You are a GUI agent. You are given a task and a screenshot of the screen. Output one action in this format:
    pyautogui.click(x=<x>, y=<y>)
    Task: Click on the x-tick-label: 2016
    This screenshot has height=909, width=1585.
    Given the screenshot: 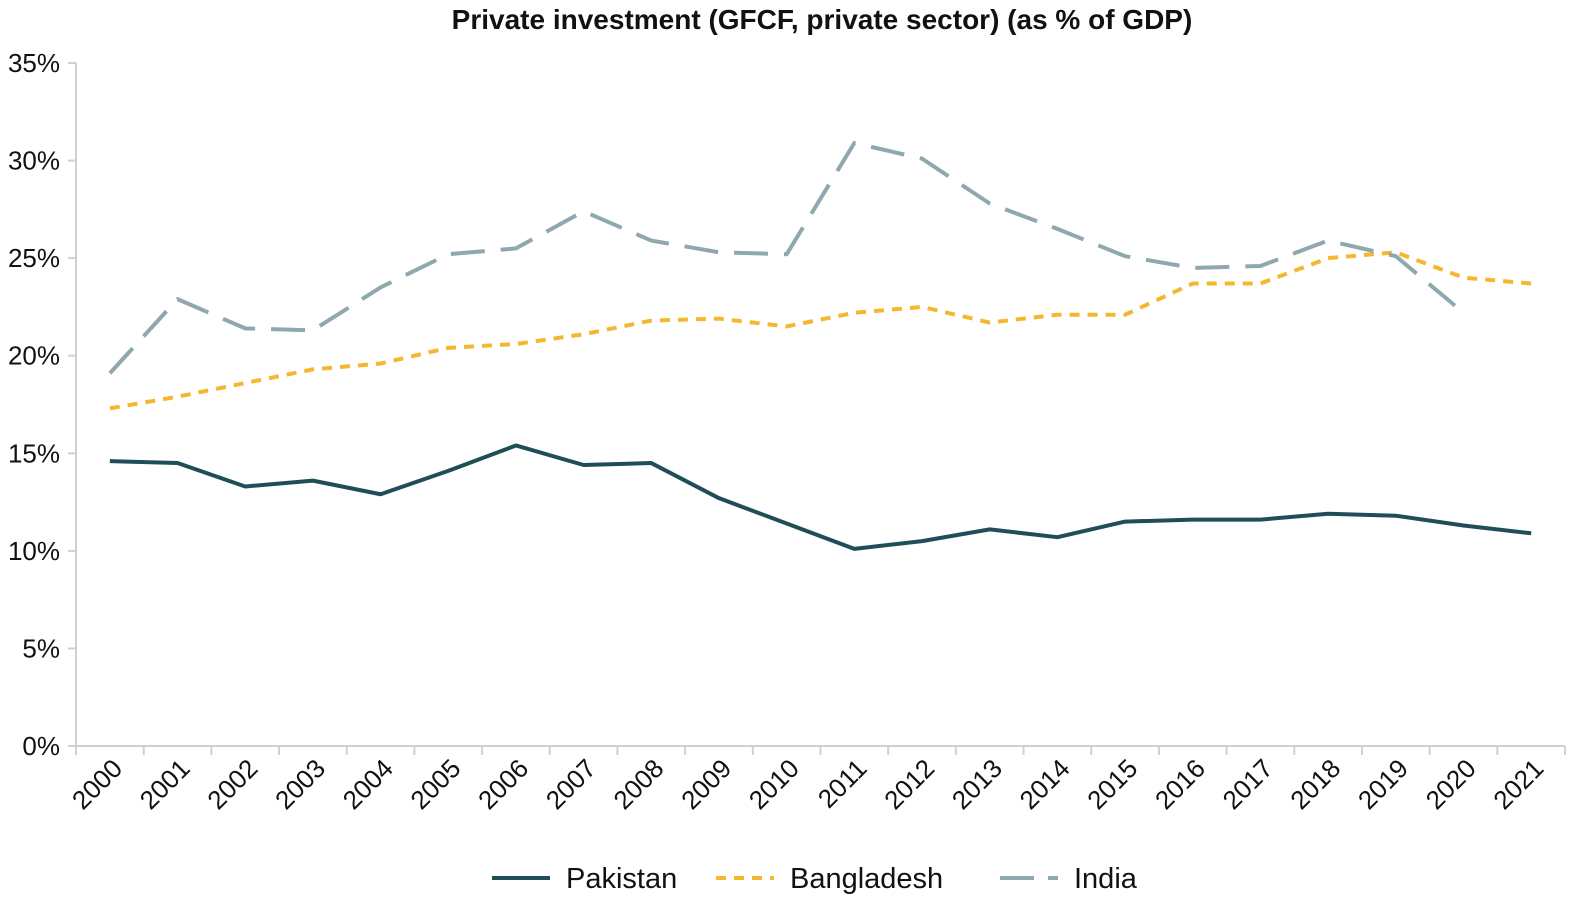 What is the action you would take?
    pyautogui.click(x=1180, y=784)
    